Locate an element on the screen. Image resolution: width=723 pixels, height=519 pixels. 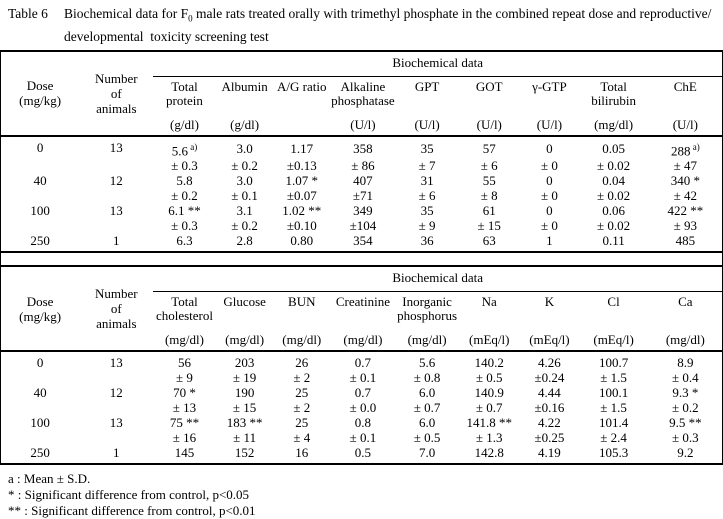
table-row: 40 12 5.8 3.0 1.07 * 407 31 55 0 0.04 340 * is located at coordinates (361, 180).